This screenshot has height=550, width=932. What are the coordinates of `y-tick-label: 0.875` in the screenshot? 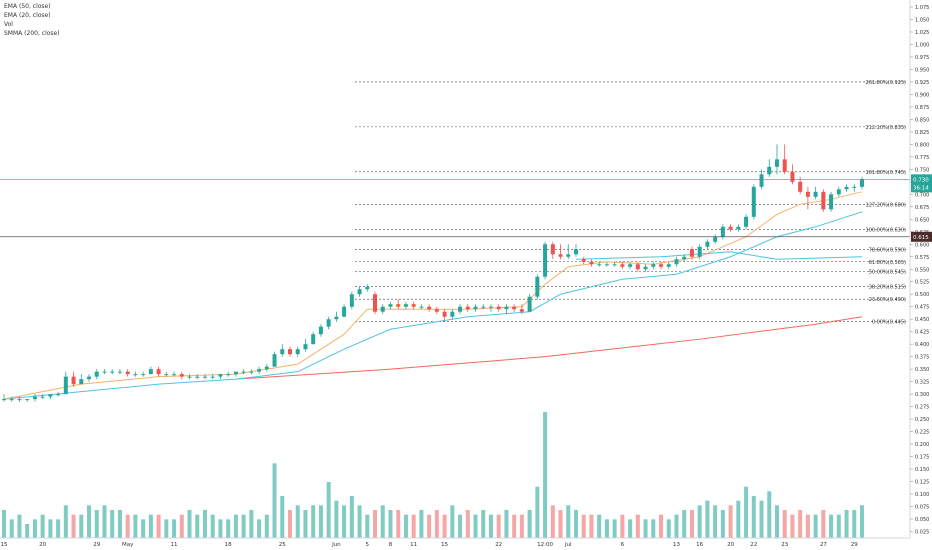 It's located at (922, 108).